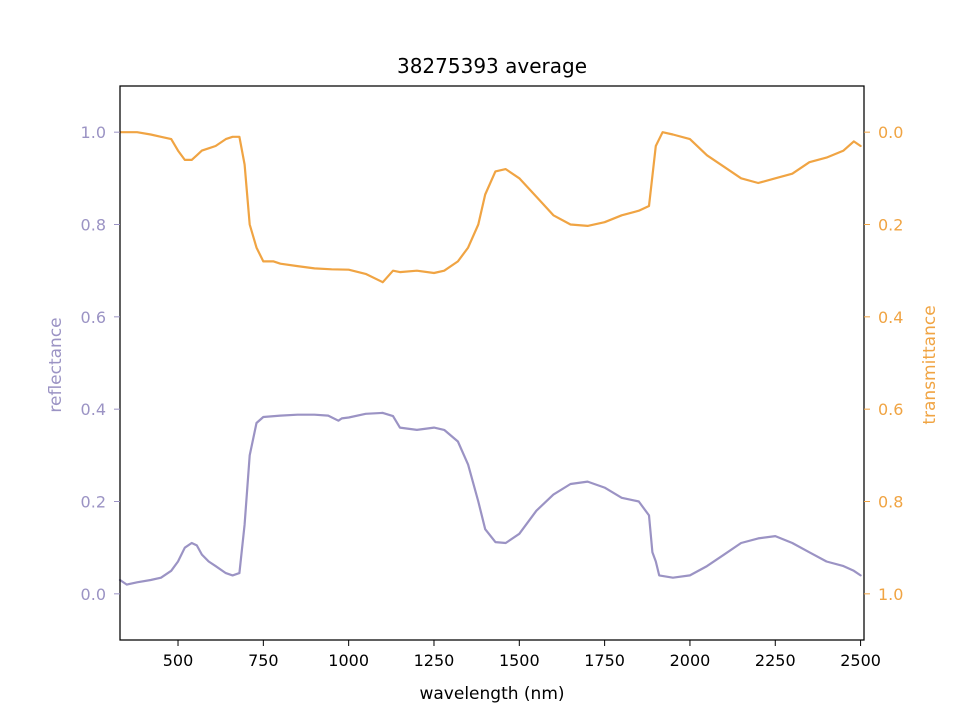 Image resolution: width=960 pixels, height=720 pixels. I want to click on right-y-tick-label: 0.0, so click(890, 132).